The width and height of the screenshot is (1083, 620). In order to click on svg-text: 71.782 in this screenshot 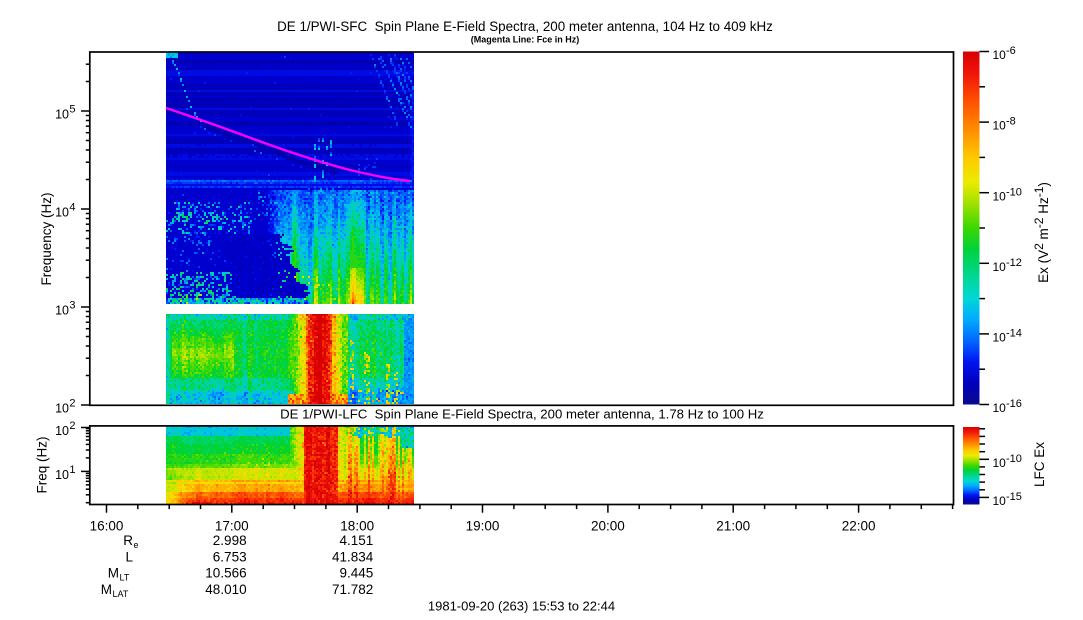, I will do `click(352, 589)`.